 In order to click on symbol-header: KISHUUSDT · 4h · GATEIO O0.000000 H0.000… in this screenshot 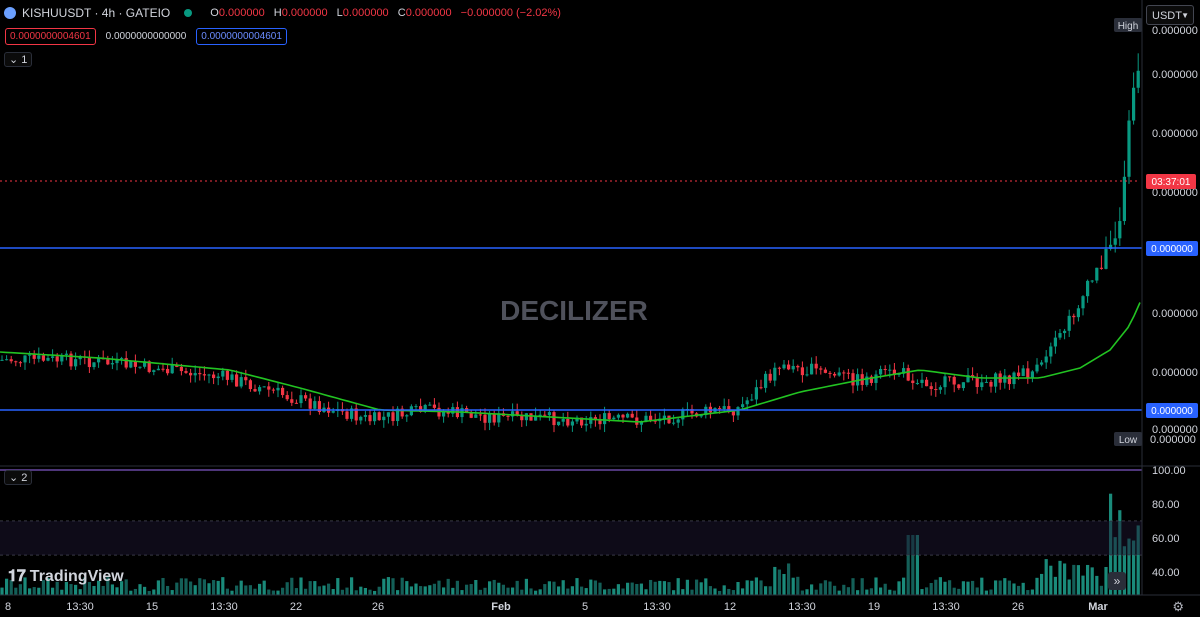, I will do `click(282, 13)`.